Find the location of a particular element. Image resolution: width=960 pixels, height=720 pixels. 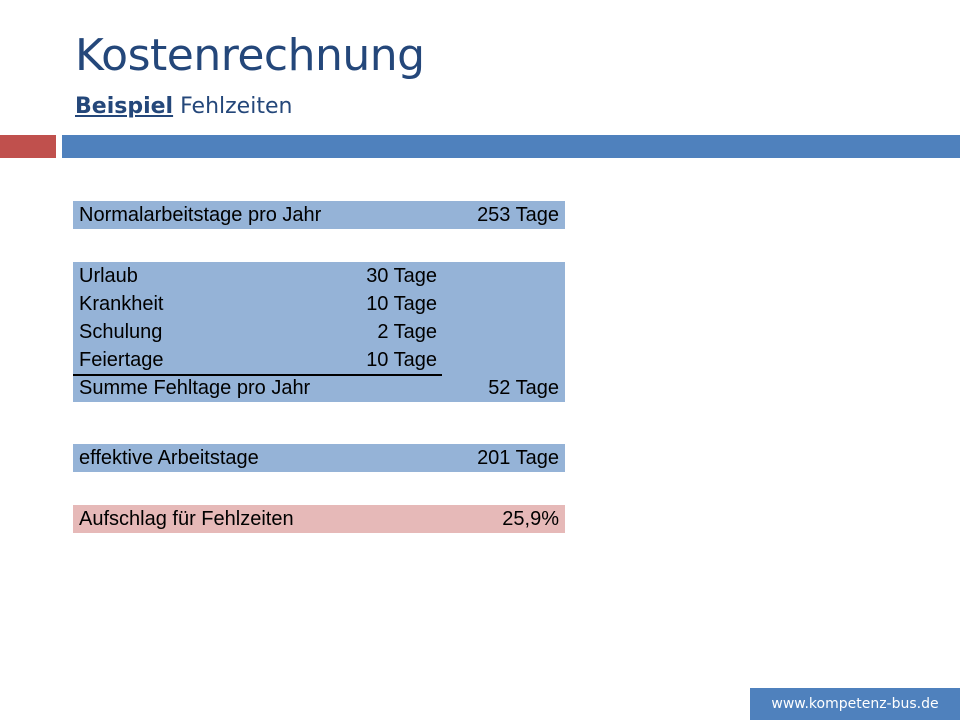

row-value: 25,9% is located at coordinates (530, 519).